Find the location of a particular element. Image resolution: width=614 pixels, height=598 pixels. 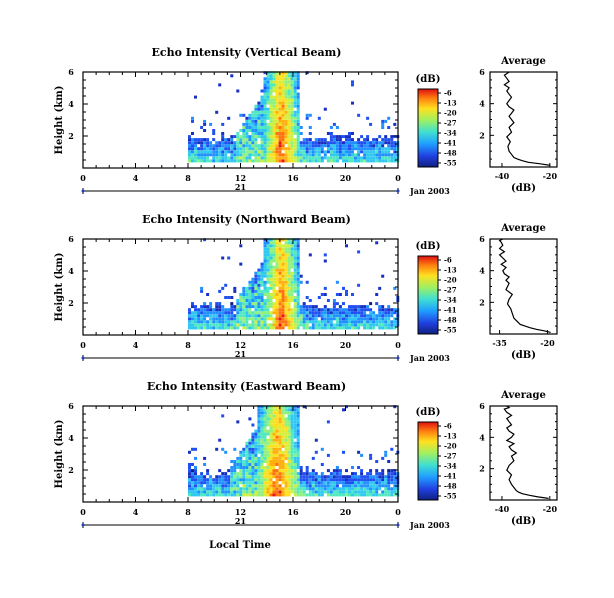

heatmap-cells is located at coordinates (294, 284).